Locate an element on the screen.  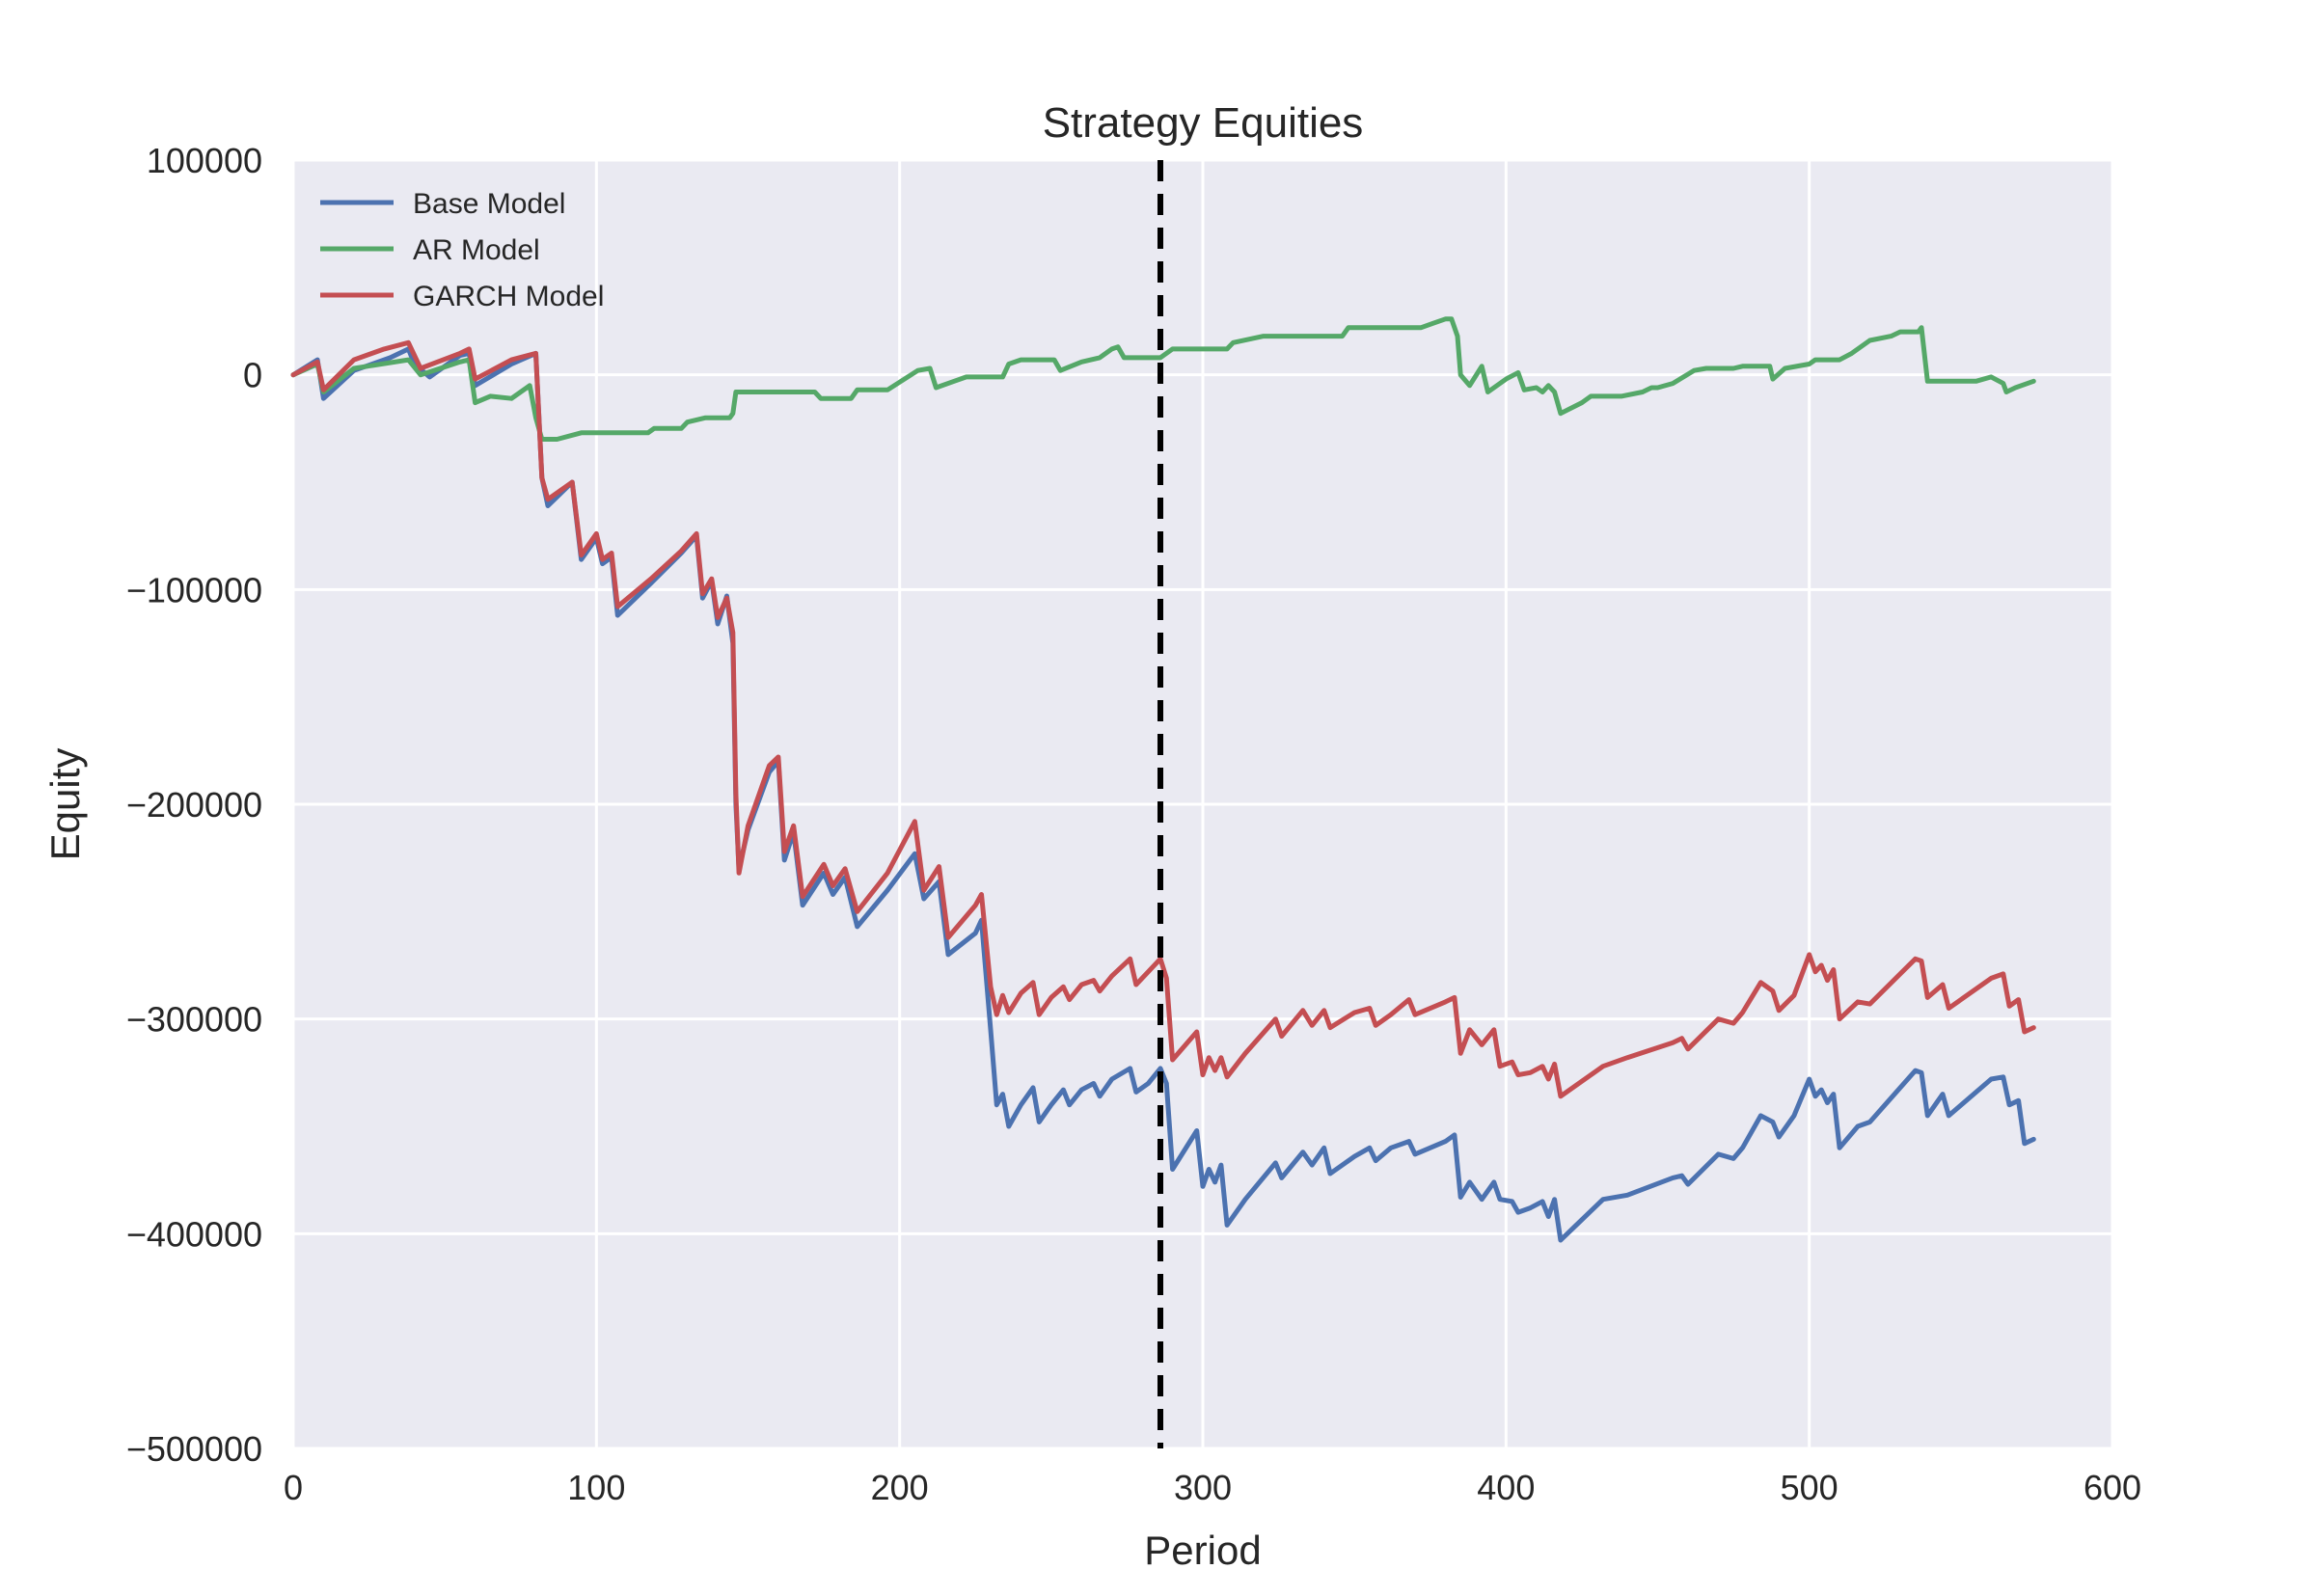
x-tick-label: 300 is located at coordinates (1203, 1488).